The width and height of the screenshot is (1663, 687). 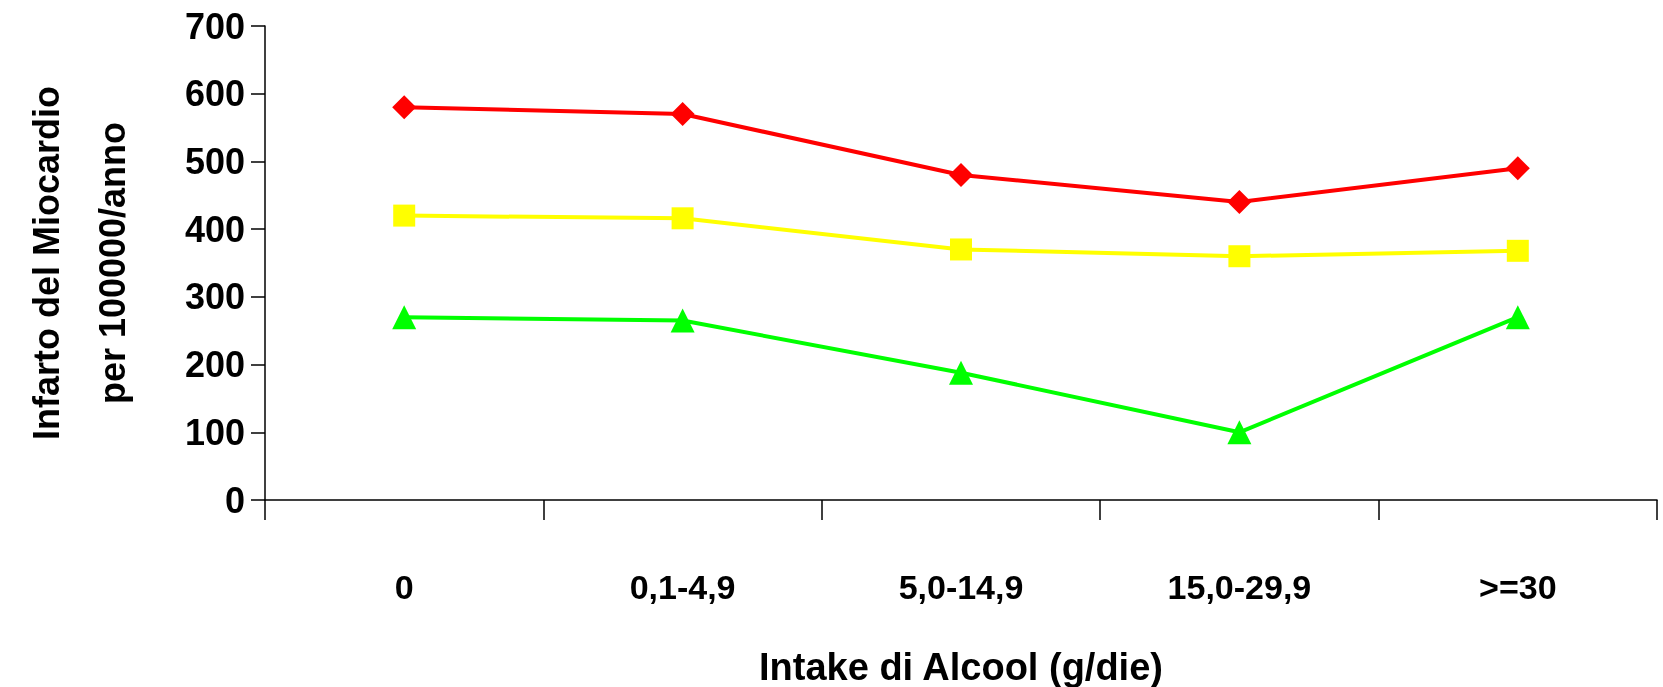 I want to click on y-tick-label: 600, so click(x=214, y=94).